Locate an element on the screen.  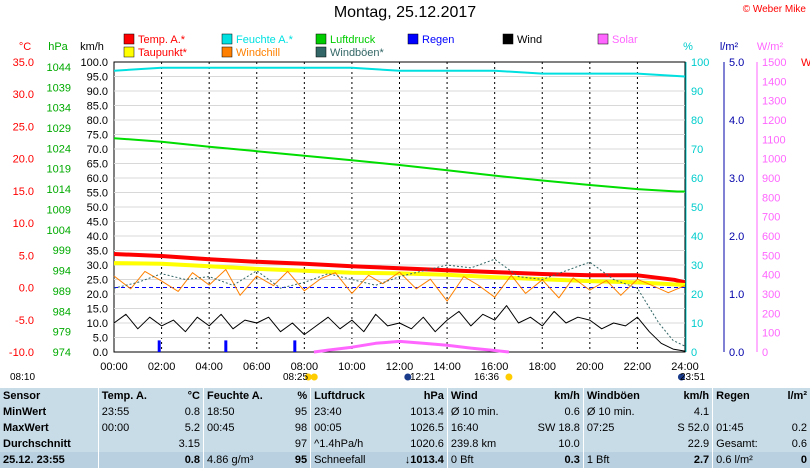
wind-tick-label: 95.0 is located at coordinates (97, 78).